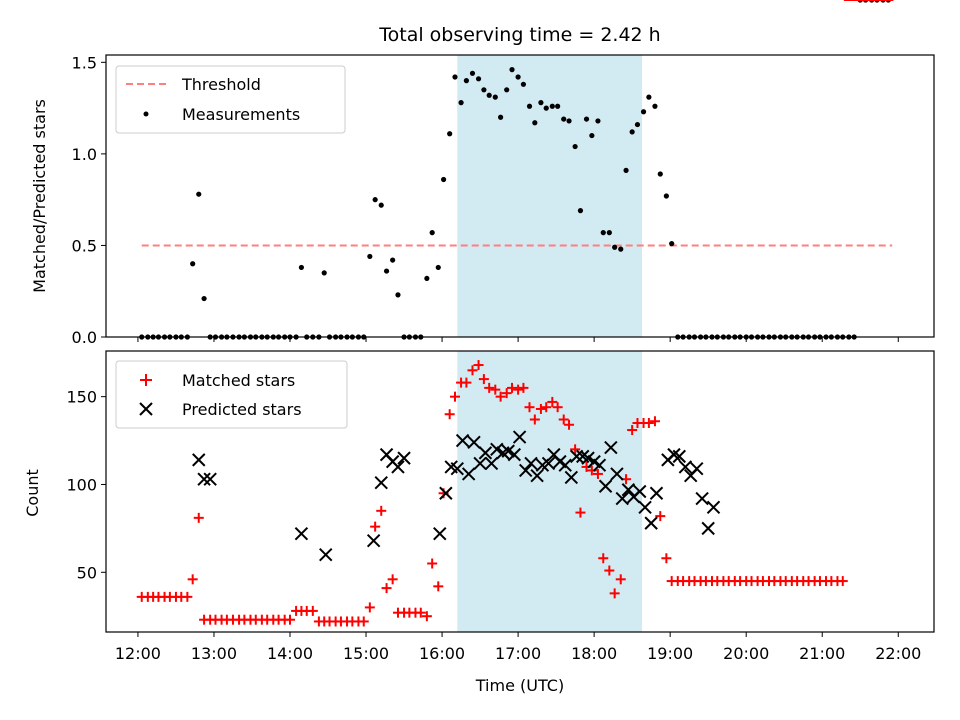 Image resolution: width=960 pixels, height=720 pixels. Describe the element at coordinates (87, 572) in the screenshot. I see `bottom-y-tick-label: 50` at that location.